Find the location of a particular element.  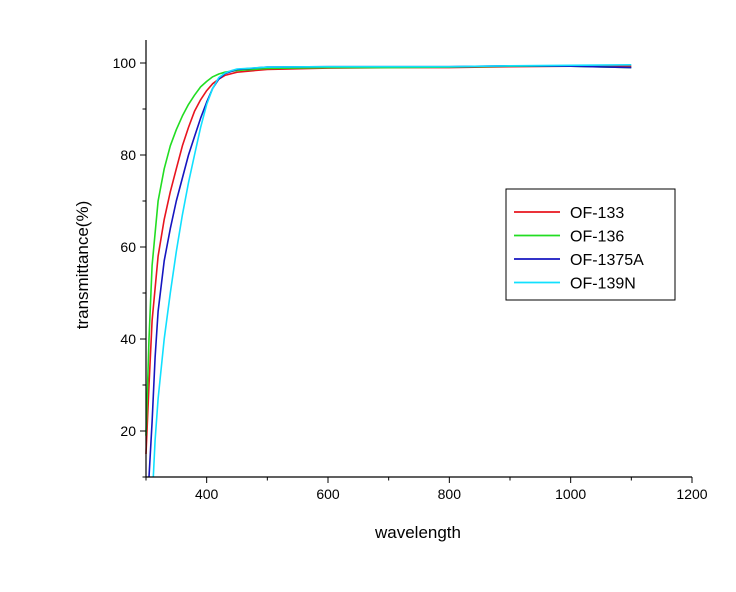

y-tick-label: 60 is located at coordinates (128, 247).